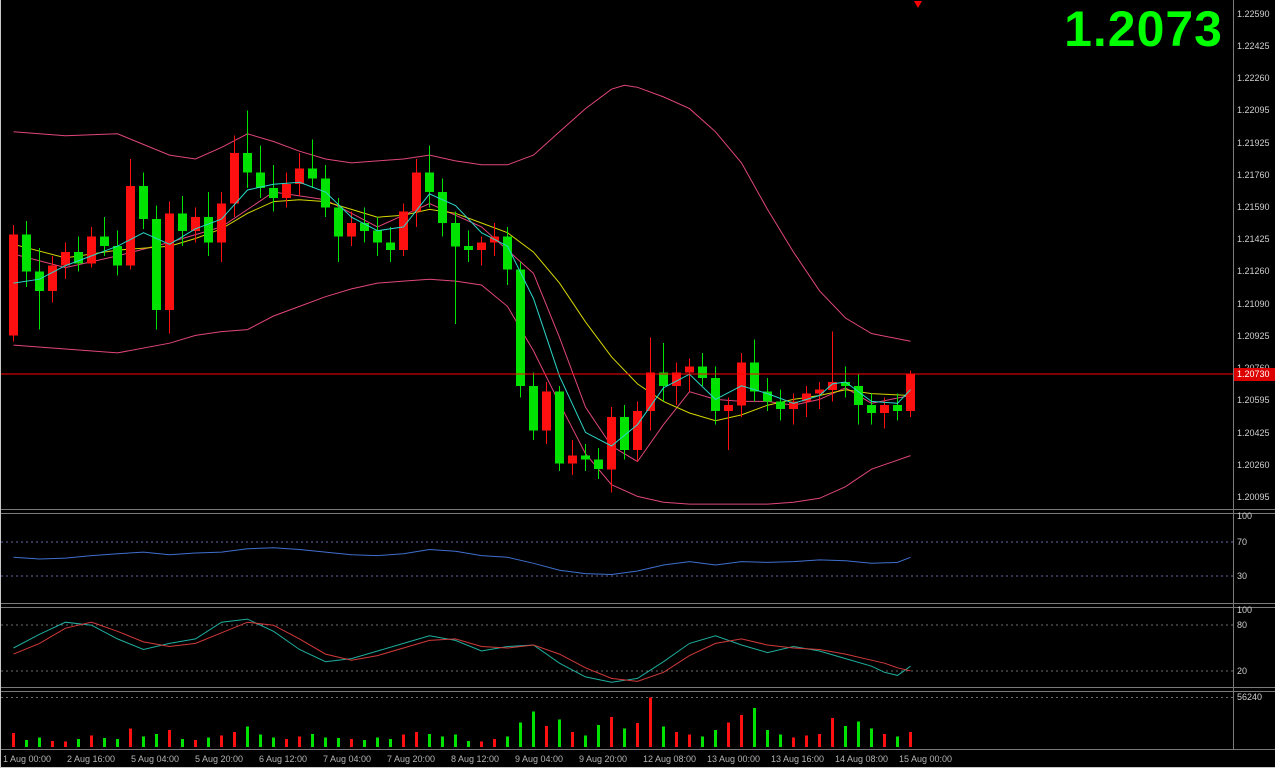 Image resolution: width=1275 pixels, height=768 pixels. What do you see at coordinates (411, 759) in the screenshot?
I see `time-axis-label: 7 Aug 20:00` at bounding box center [411, 759].